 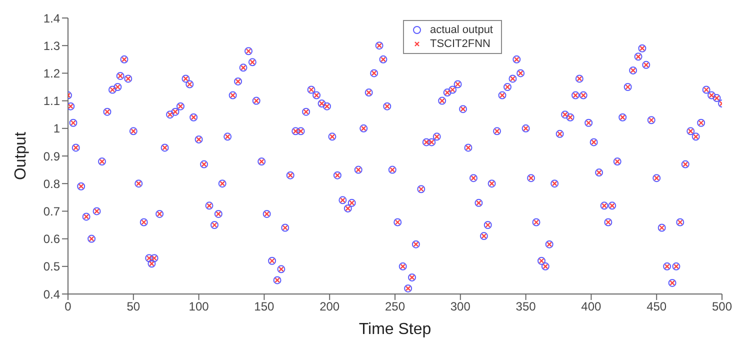 What do you see at coordinates (460, 44) in the screenshot?
I see `legend-label: TSCIT2FNN` at bounding box center [460, 44].